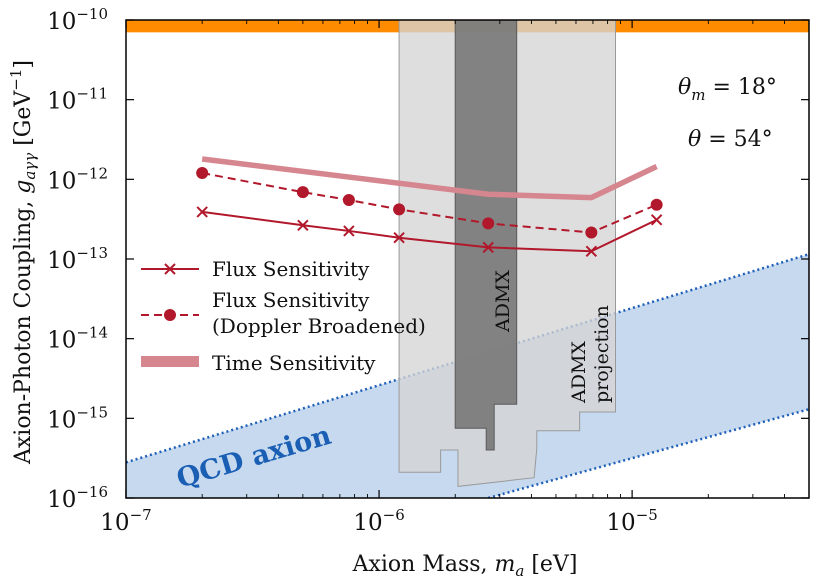 This screenshot has height=586, width=831. I want to click on legend-doppler-label-line1: Flux Sensitivity, so click(291, 300).